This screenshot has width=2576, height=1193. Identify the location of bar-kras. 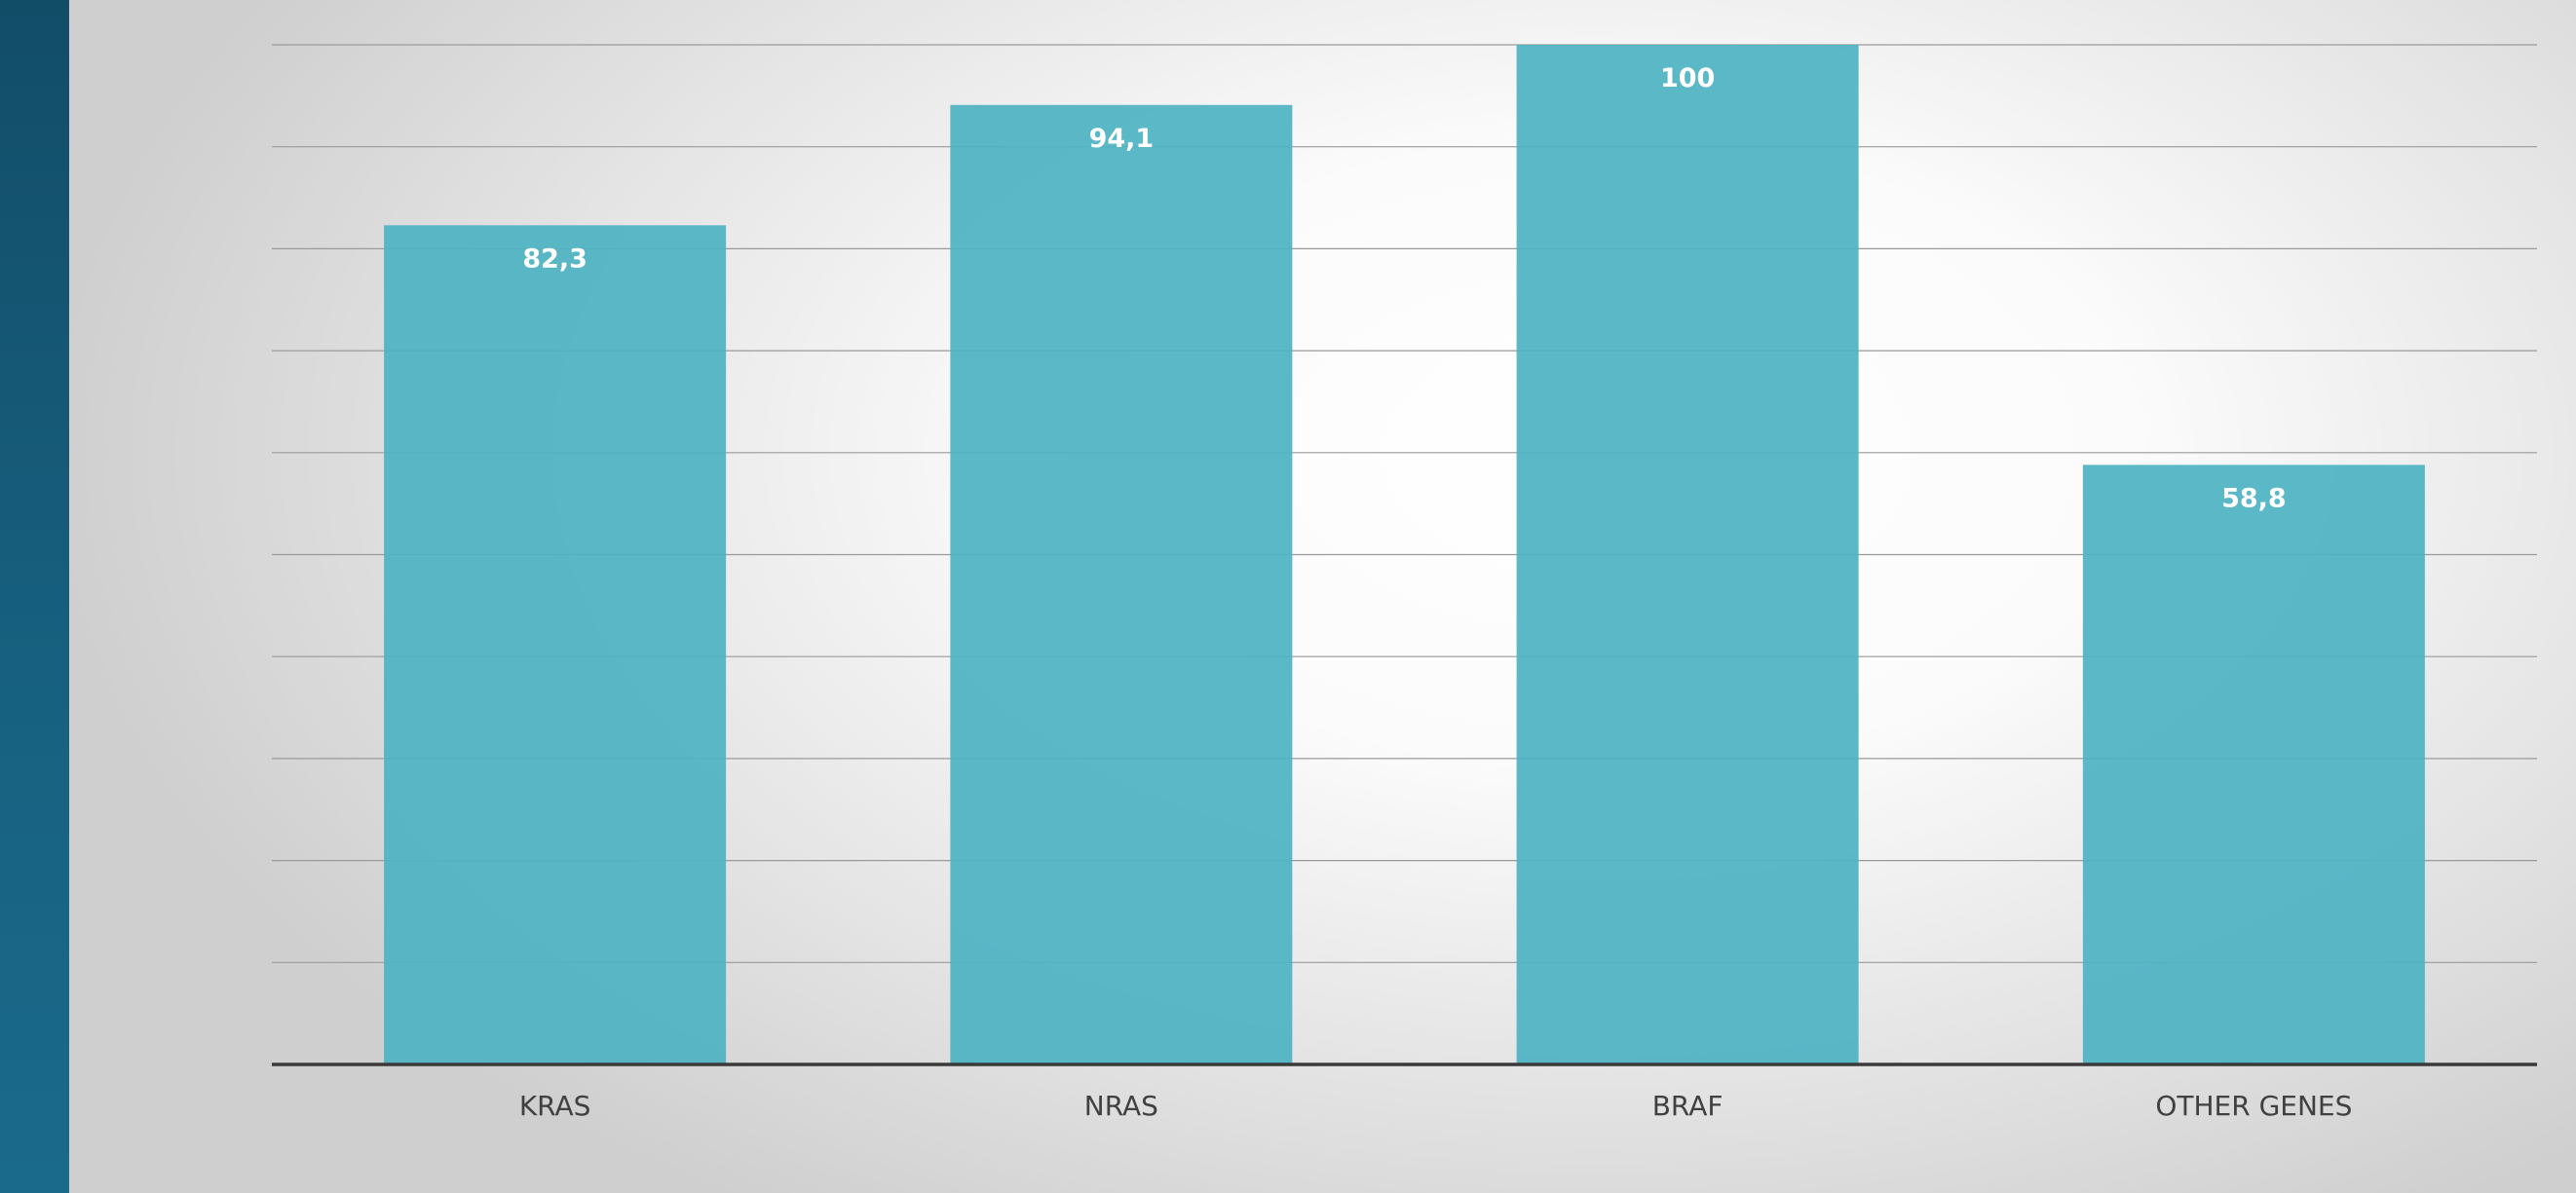
(555, 645).